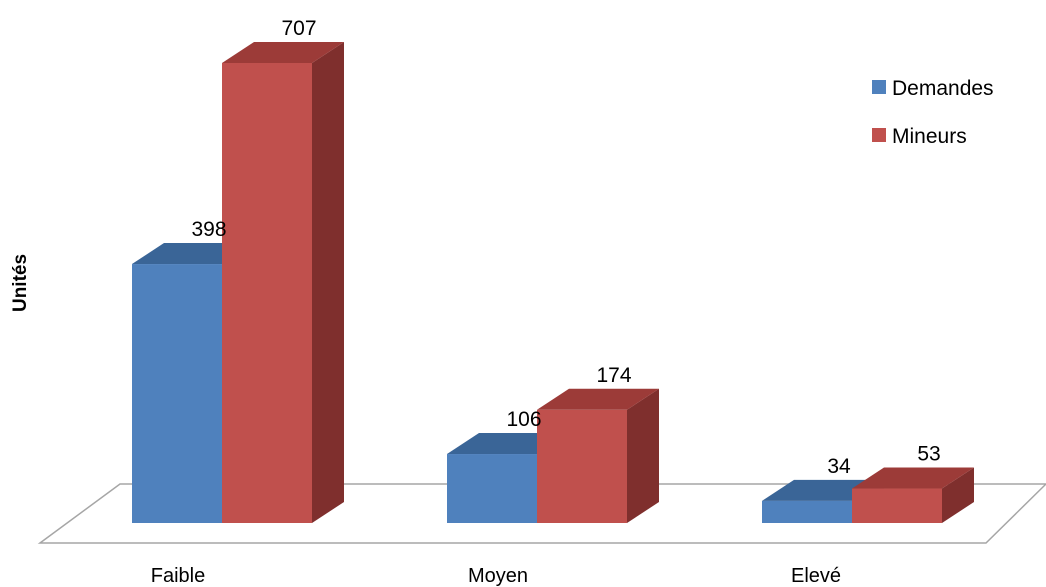 This screenshot has height=587, width=1046. What do you see at coordinates (178, 576) in the screenshot?
I see `category-label-0: Faible` at bounding box center [178, 576].